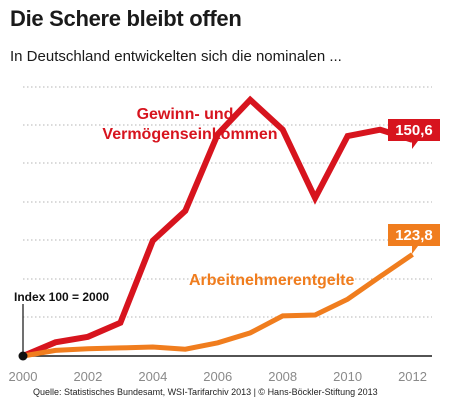  Describe the element at coordinates (414, 130) in the screenshot. I see `value-callout-gewinn-text: 150,6` at that location.